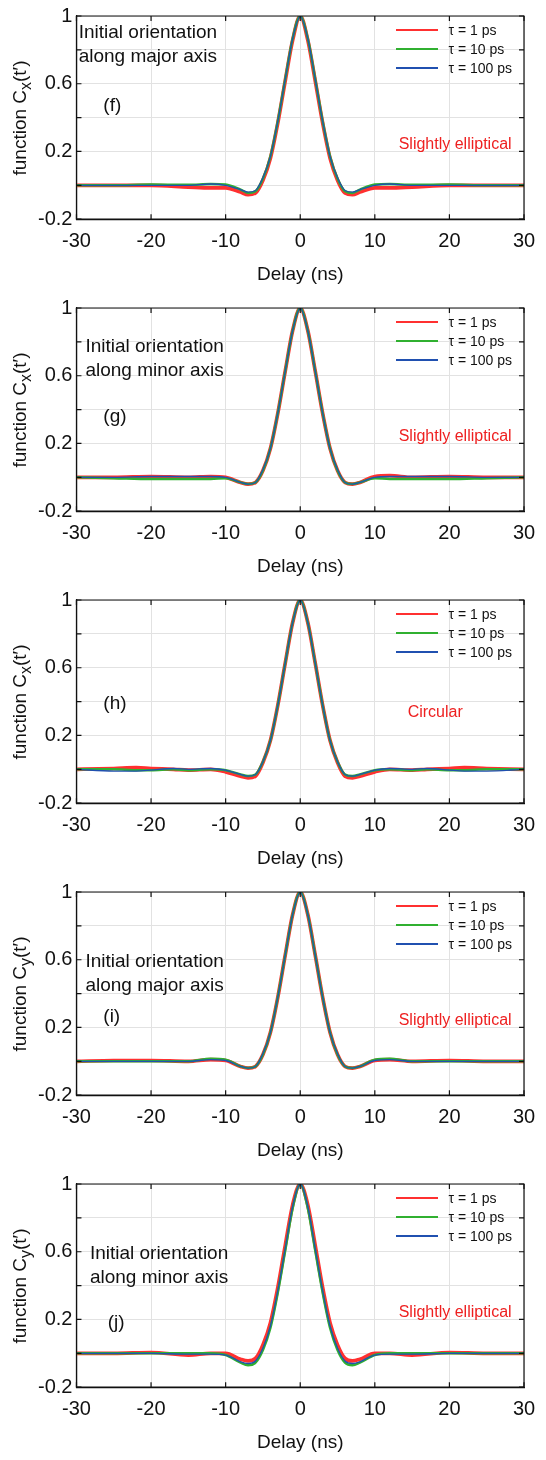 This screenshot has height=1460, width=546. What do you see at coordinates (435, 711) in the screenshot?
I see `annotation: Circular` at bounding box center [435, 711].